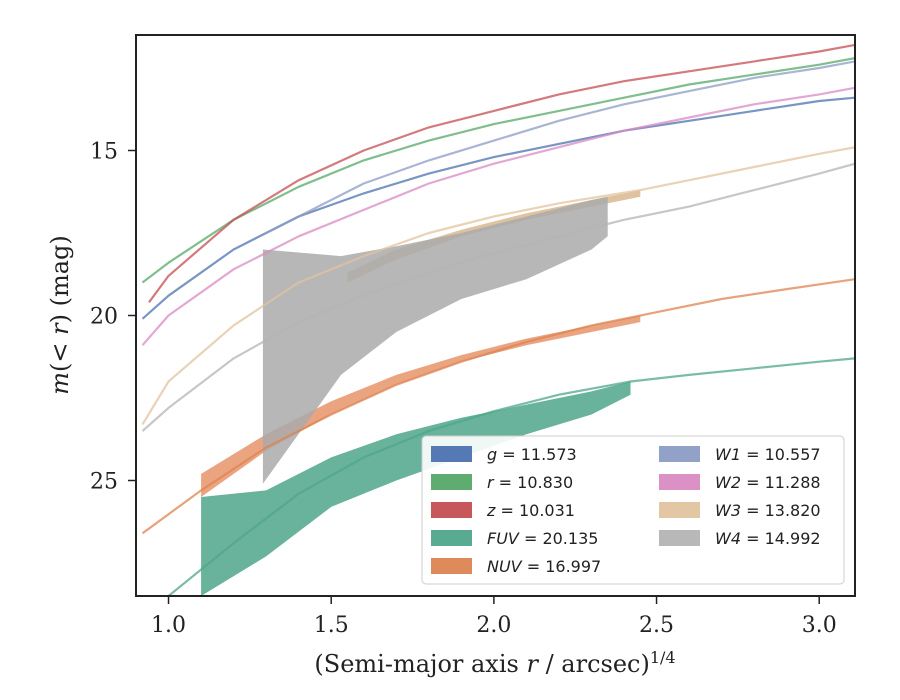 This screenshot has width=900, height=700. I want to click on x-tick-label: 2.5, so click(656, 625).